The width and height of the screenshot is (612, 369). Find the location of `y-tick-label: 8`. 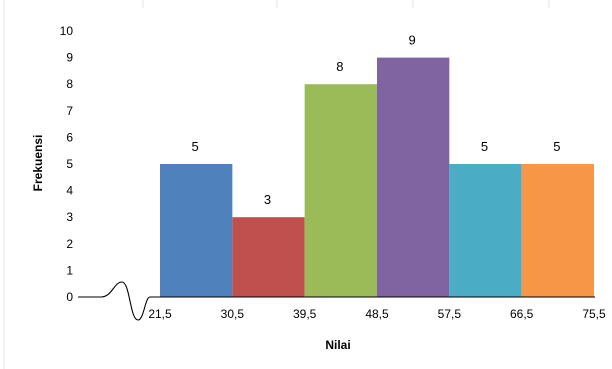

y-tick-label: 8 is located at coordinates (69, 84).